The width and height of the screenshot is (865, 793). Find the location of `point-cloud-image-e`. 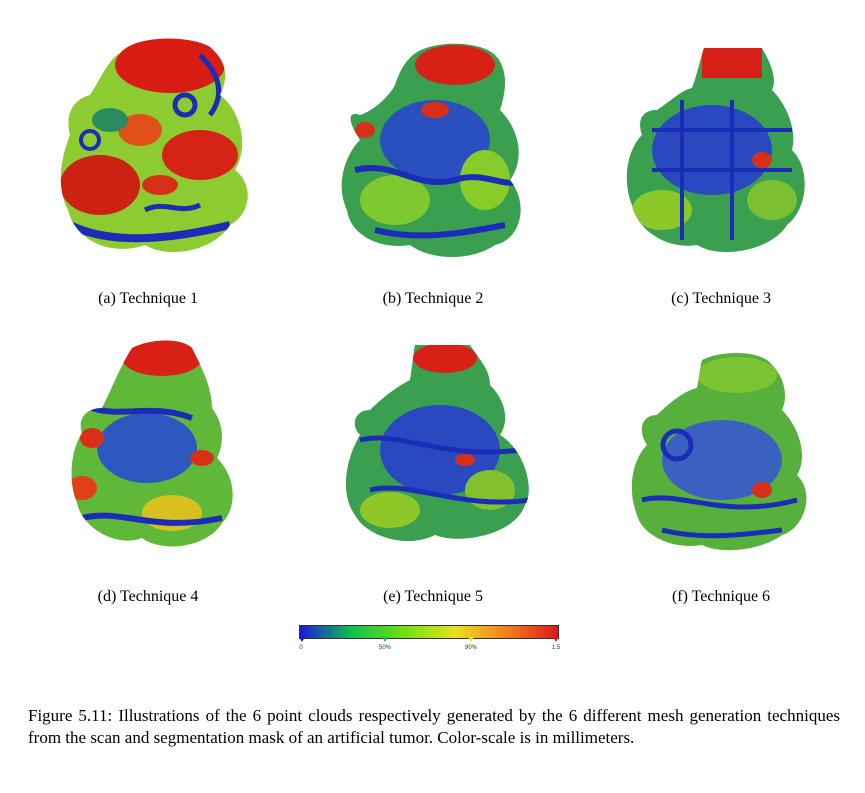

point-cloud-image-e is located at coordinates (440, 447).